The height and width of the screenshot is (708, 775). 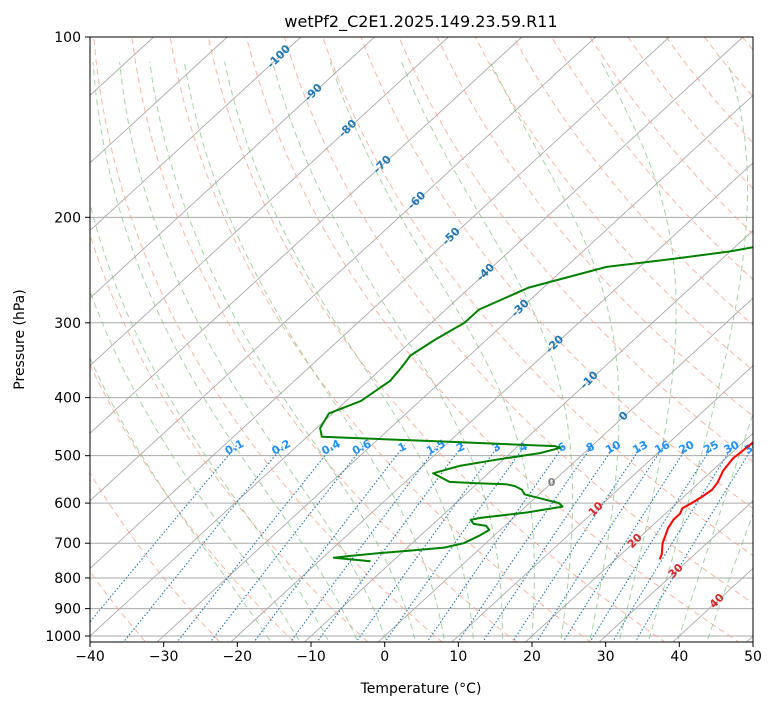 I want to click on y-tick-label: 400, so click(x=67, y=399).